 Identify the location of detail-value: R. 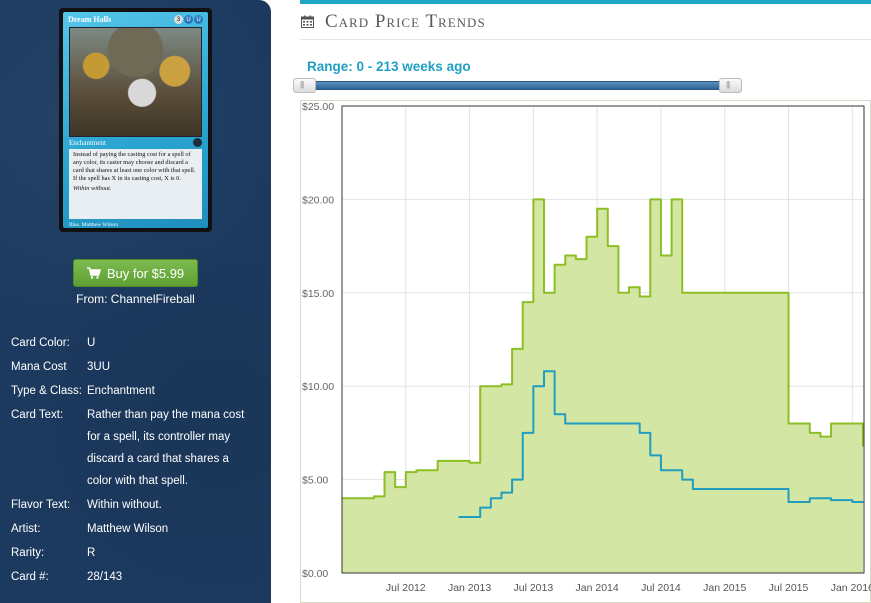
(91, 553).